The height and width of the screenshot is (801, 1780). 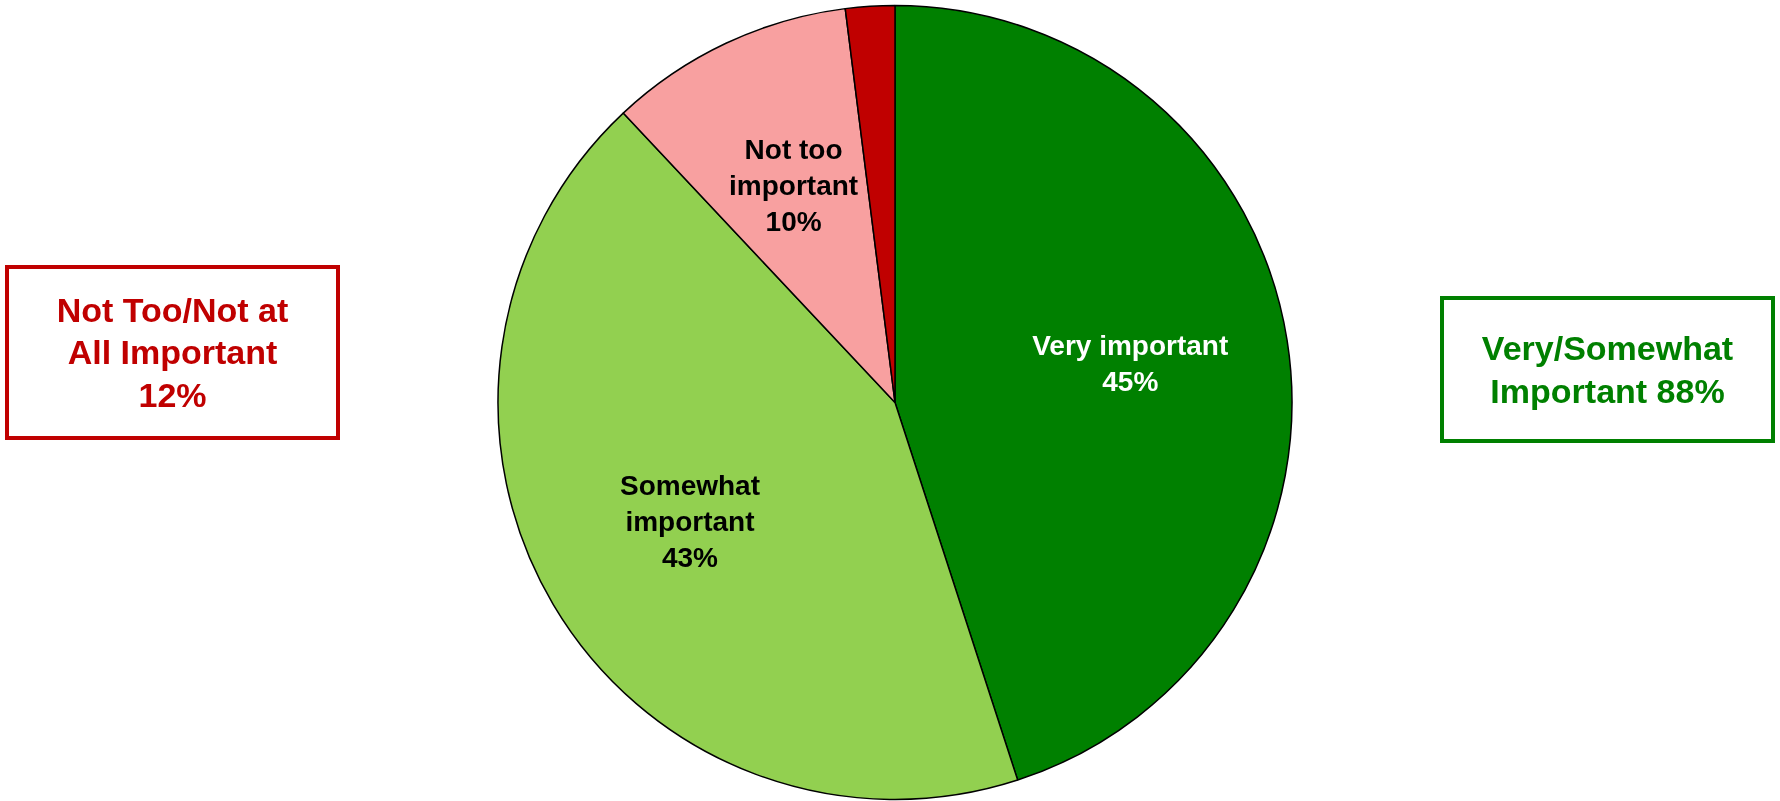 I want to click on slice-label: Not too important, so click(x=794, y=167).